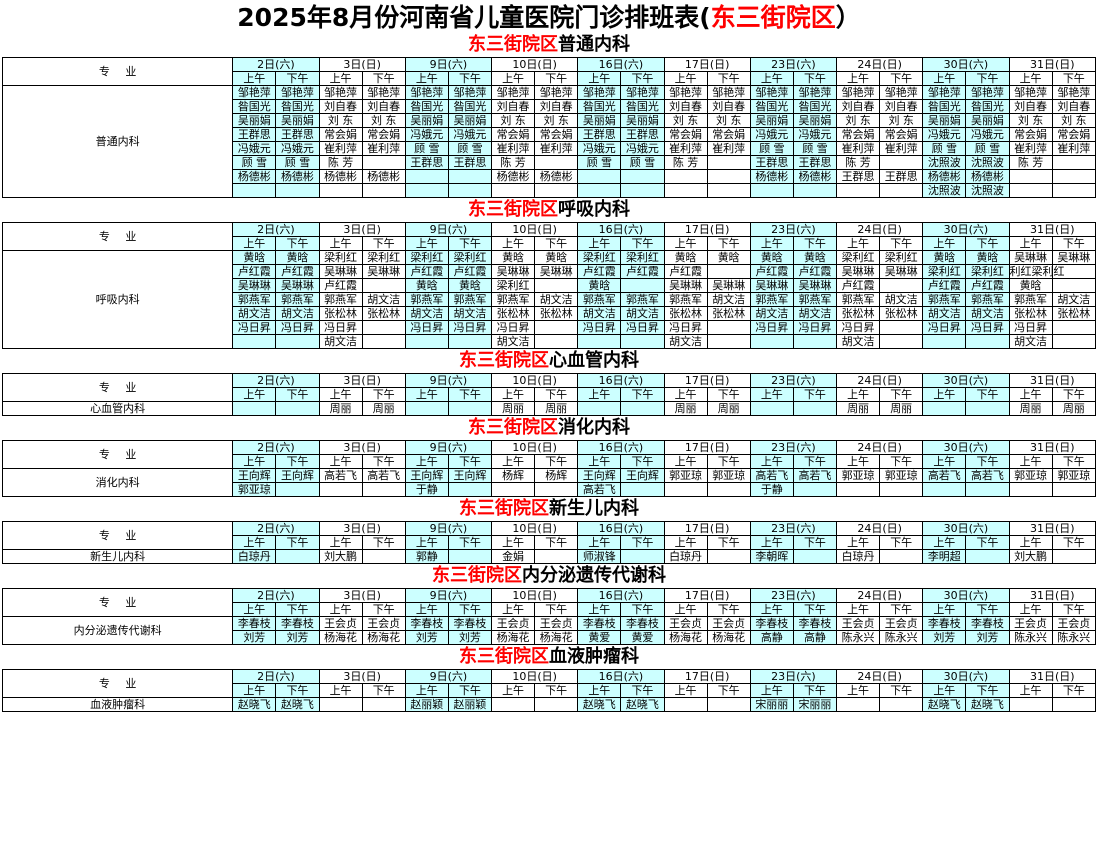 The image size is (1098, 859). Describe the element at coordinates (117, 482) in the screenshot. I see `specialty-name-cell: 消化内科` at that location.